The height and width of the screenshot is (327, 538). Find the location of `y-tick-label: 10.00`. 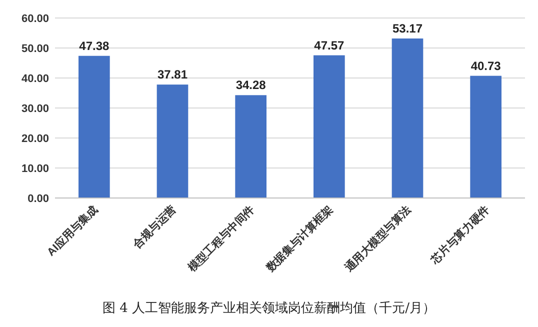

y-tick-label: 10.00 is located at coordinates (35, 169).